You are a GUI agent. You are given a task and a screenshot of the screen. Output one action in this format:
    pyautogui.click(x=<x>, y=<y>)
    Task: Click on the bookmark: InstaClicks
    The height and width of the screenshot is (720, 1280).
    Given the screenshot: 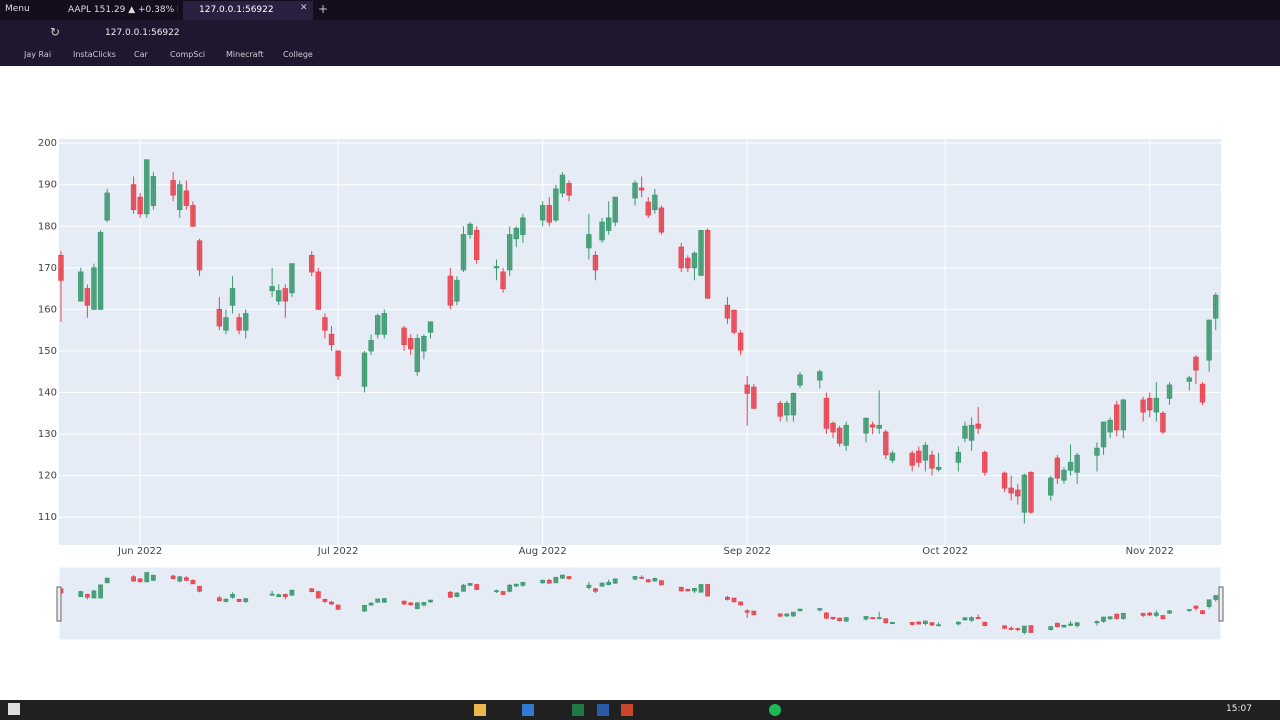 What is the action you would take?
    pyautogui.click(x=94, y=54)
    